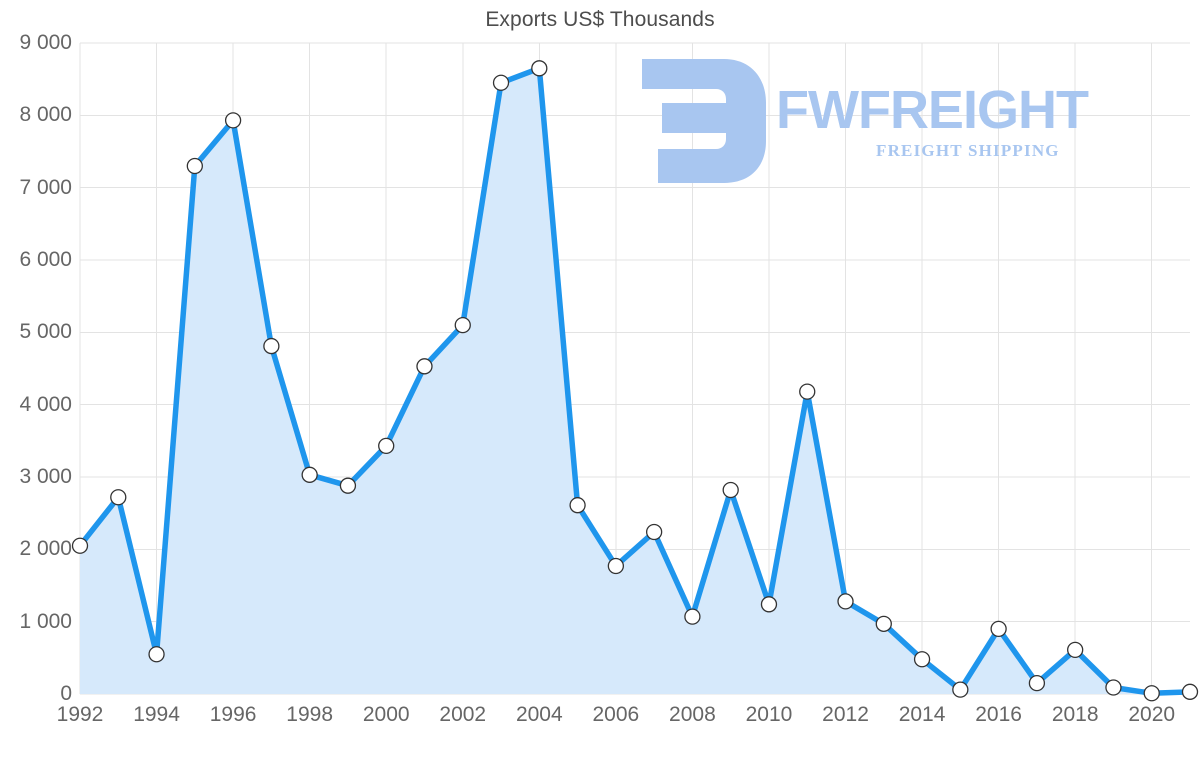 Image resolution: width=1200 pixels, height=763 pixels. I want to click on y-axis-tick-label: 5 000, so click(45, 332).